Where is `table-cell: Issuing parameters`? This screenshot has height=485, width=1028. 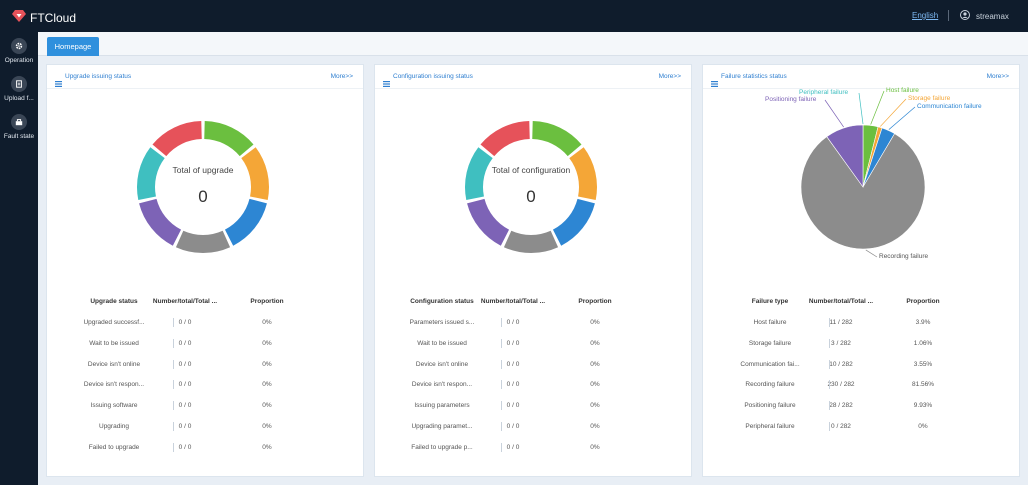
table-cell: Issuing parameters is located at coordinates (442, 406).